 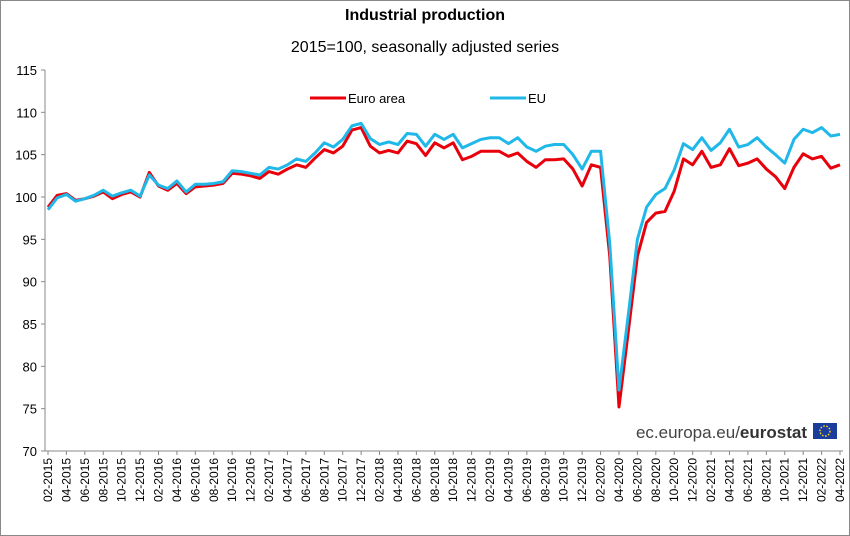 I want to click on x-tick-label: 04-2017, so click(x=287, y=480).